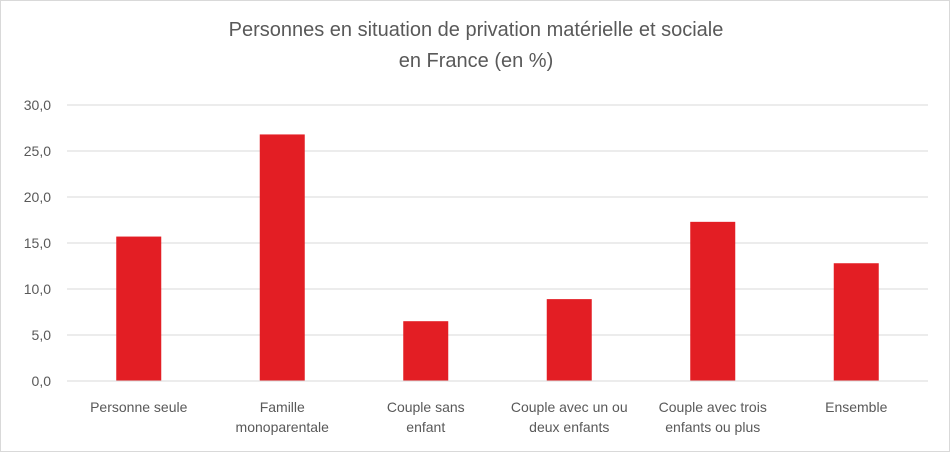 This screenshot has width=950, height=452. Describe the element at coordinates (139, 407) in the screenshot. I see `x-category-label: Personne seule` at that location.